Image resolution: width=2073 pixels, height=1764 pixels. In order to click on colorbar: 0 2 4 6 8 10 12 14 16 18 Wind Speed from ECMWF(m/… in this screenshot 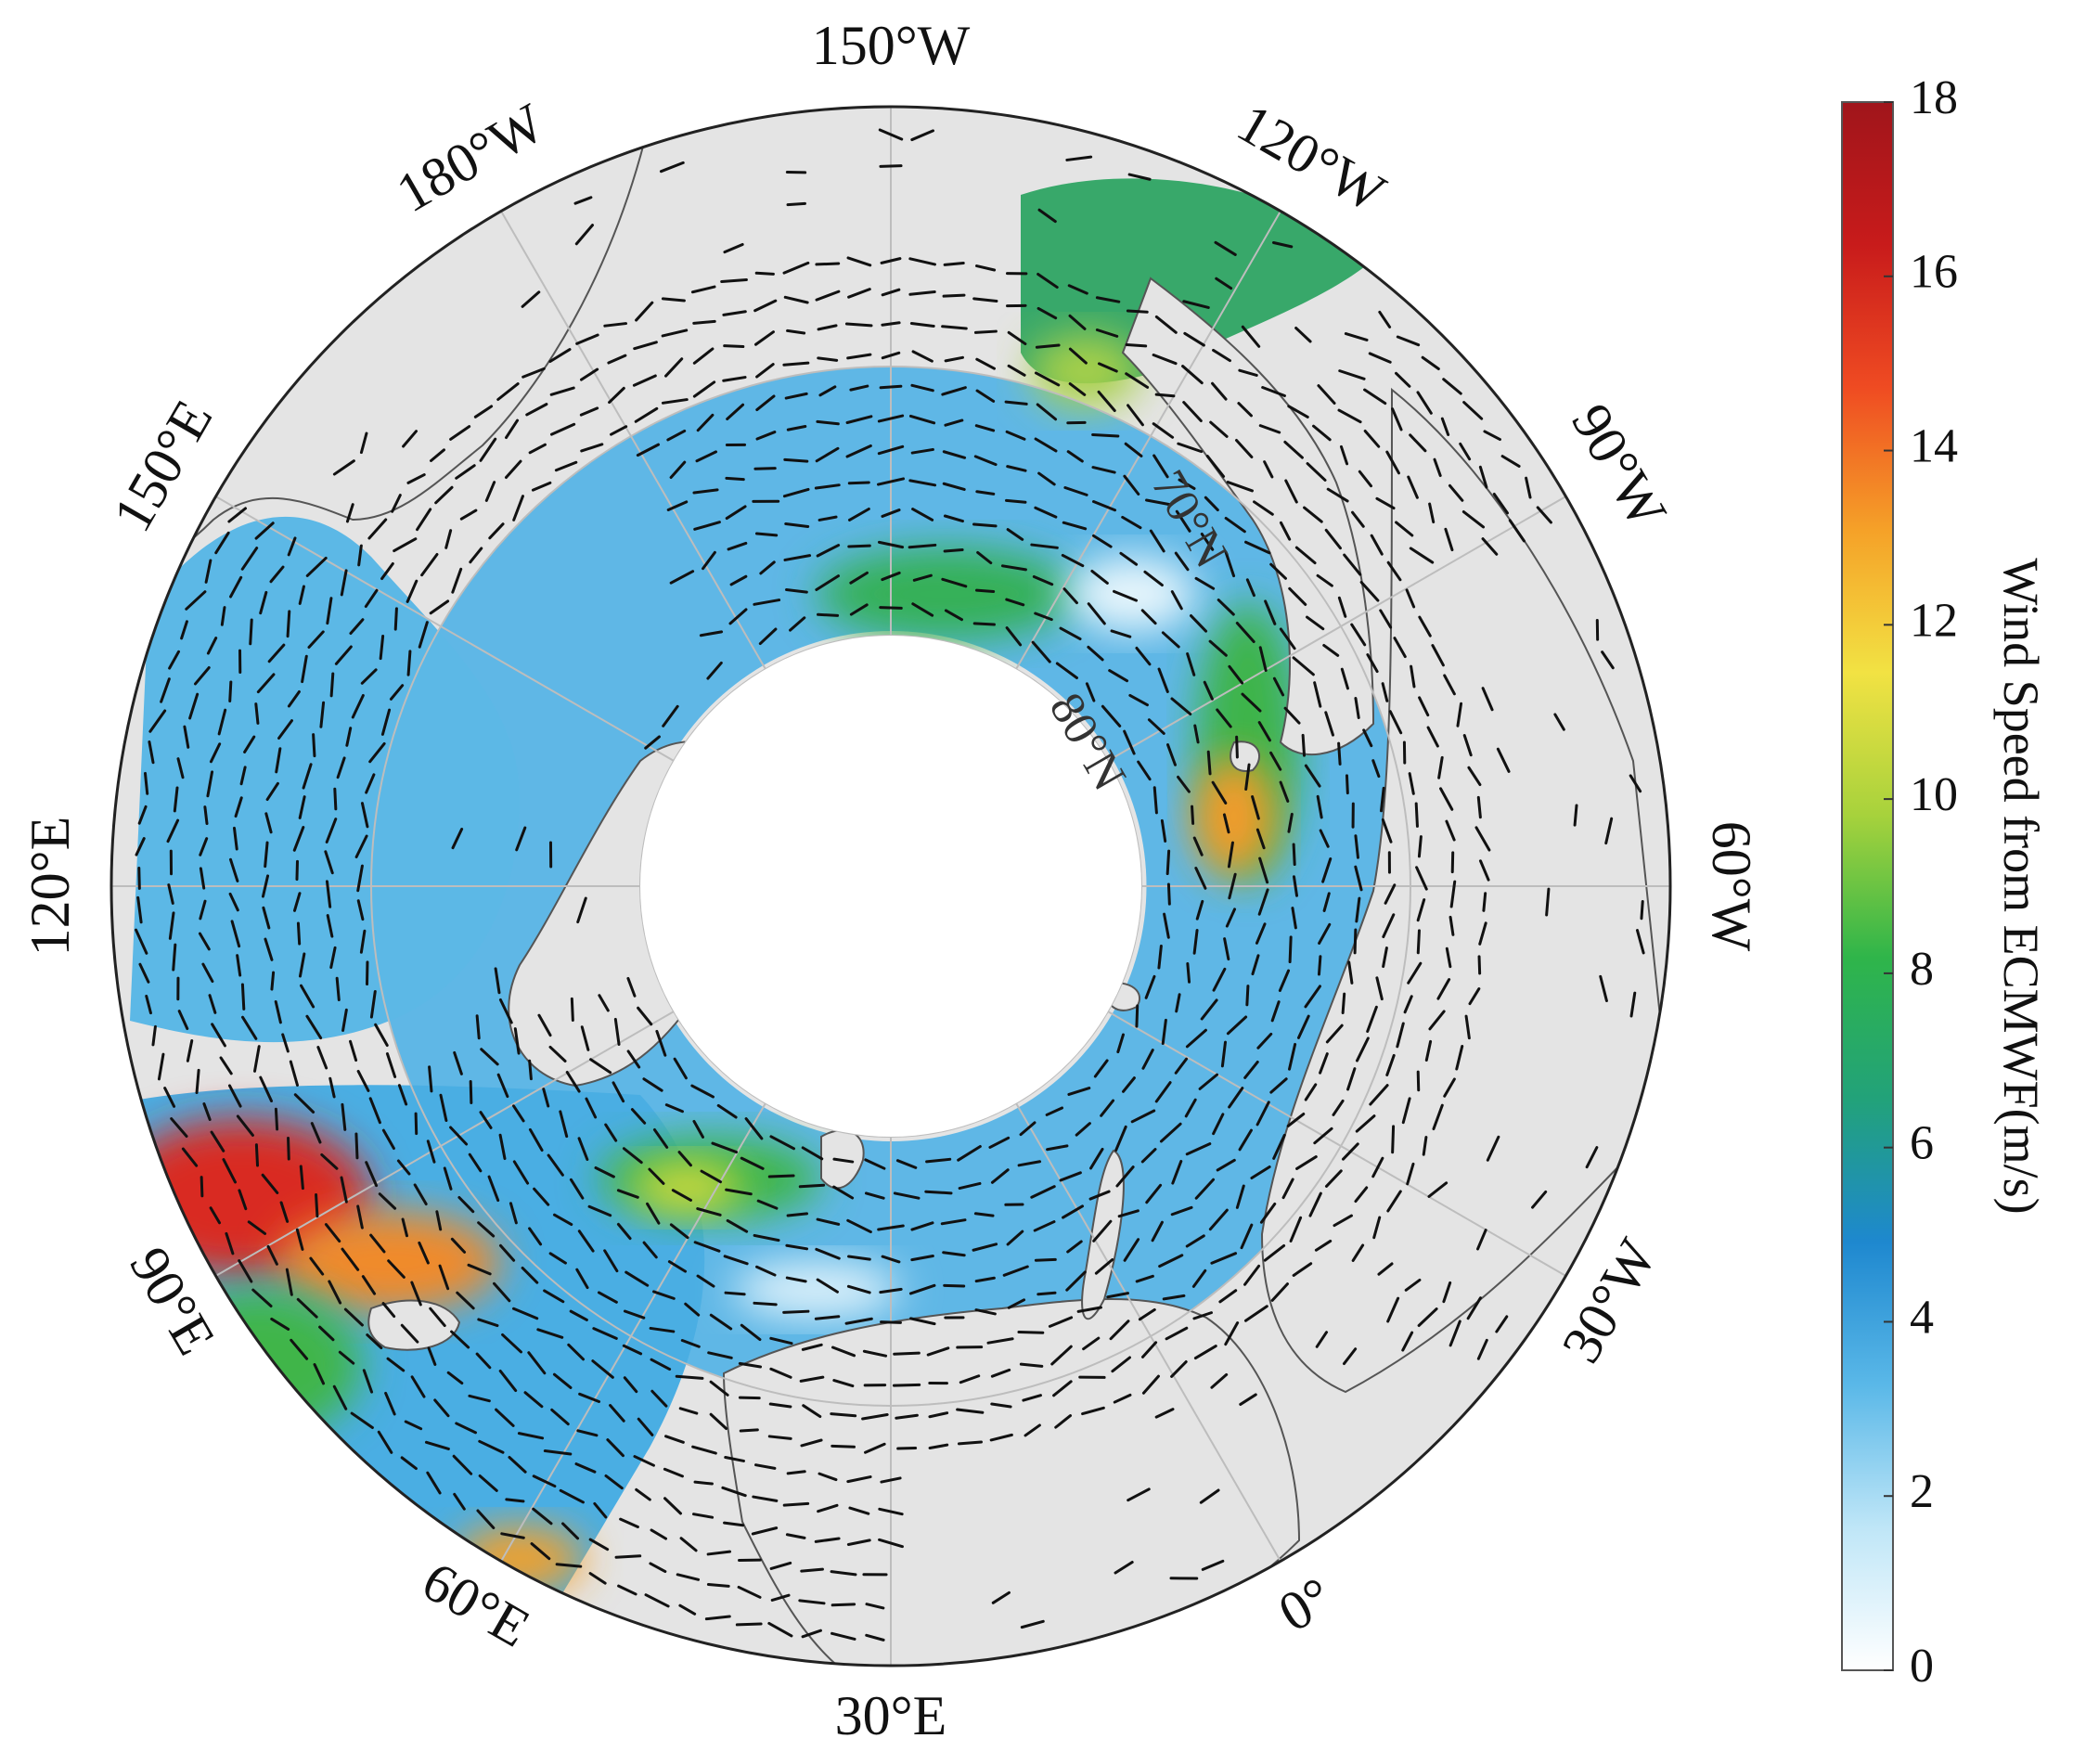, I will do `click(1945, 882)`.